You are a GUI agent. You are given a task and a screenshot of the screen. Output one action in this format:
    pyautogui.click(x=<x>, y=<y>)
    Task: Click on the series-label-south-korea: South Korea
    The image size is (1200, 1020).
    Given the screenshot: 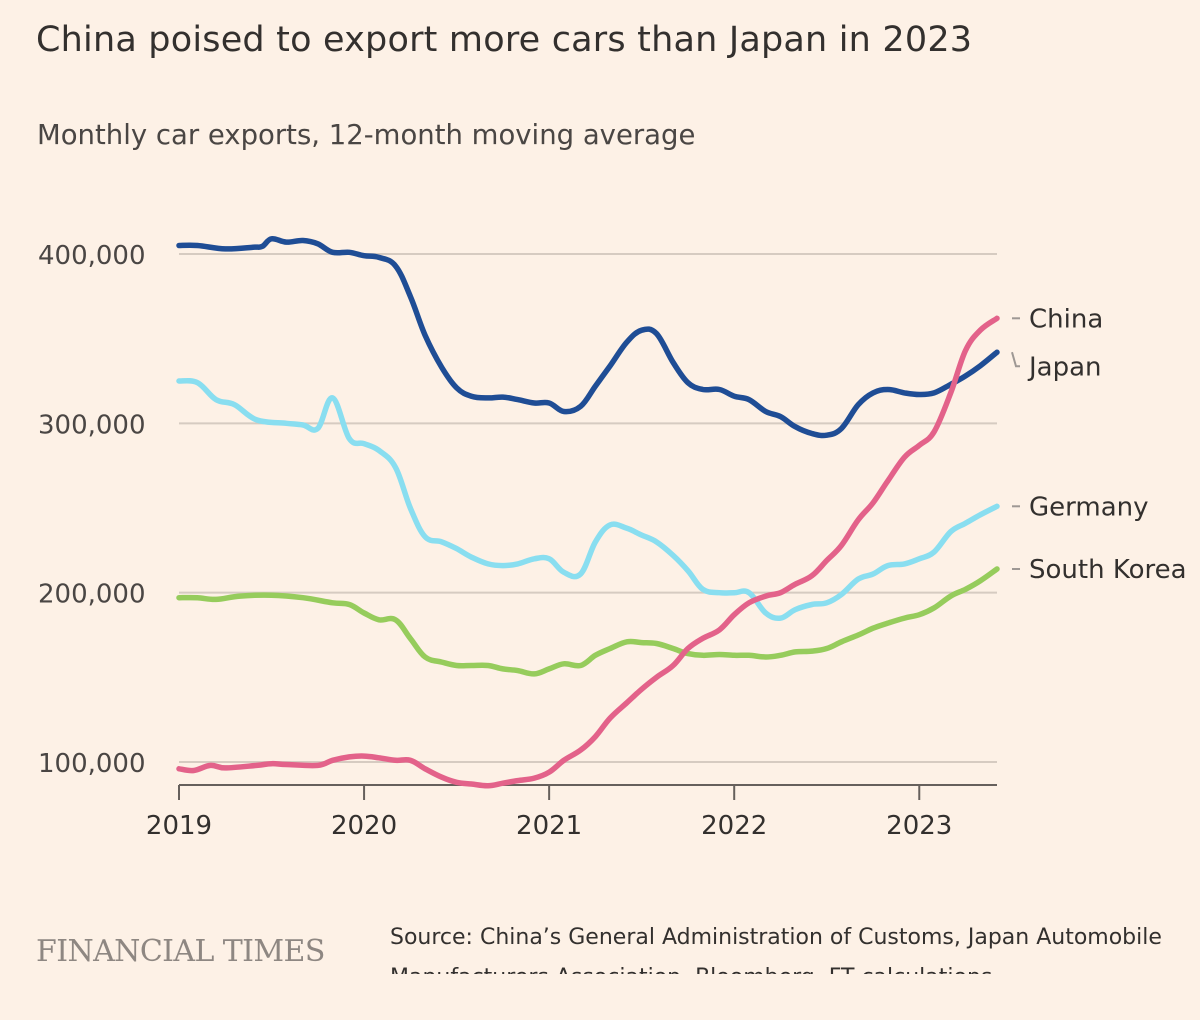 What is the action you would take?
    pyautogui.click(x=1108, y=570)
    